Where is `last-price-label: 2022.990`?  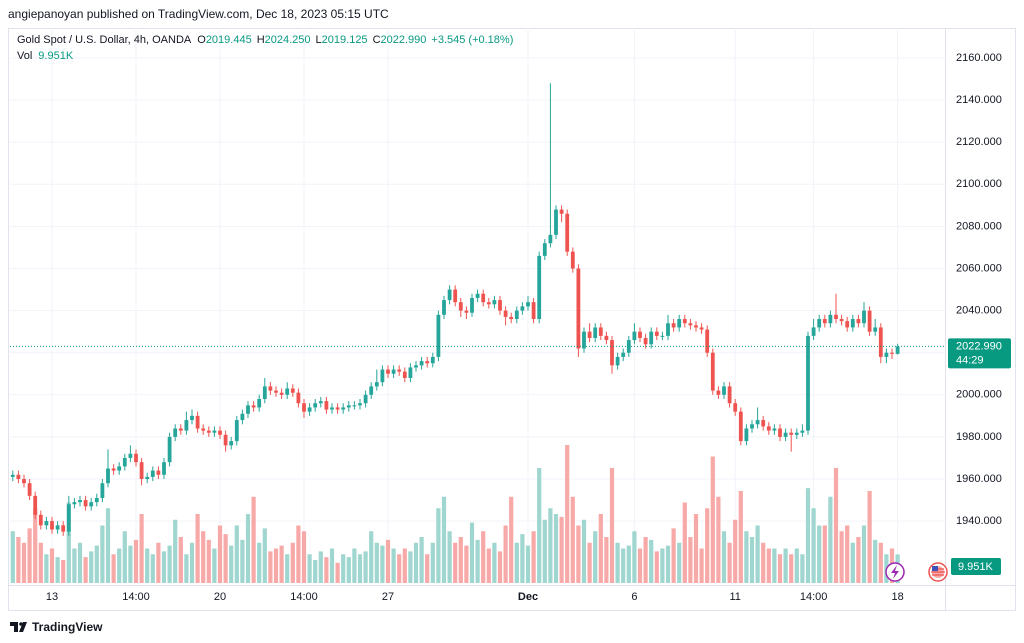
last-price-label: 2022.990 is located at coordinates (979, 346).